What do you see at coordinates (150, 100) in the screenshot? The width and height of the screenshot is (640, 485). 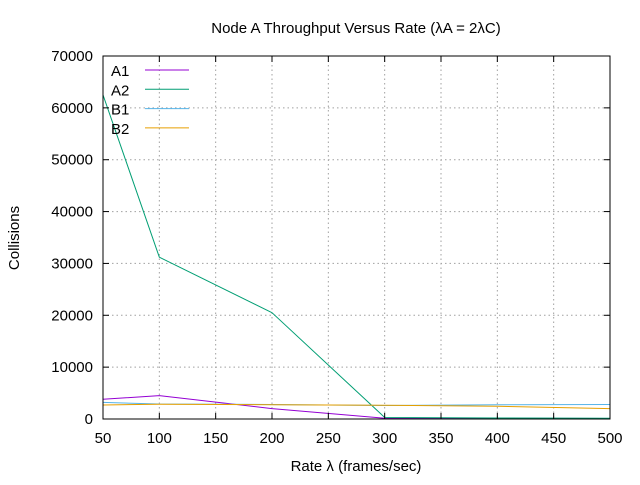 I see `legend: A1 A2 B1 B2` at bounding box center [150, 100].